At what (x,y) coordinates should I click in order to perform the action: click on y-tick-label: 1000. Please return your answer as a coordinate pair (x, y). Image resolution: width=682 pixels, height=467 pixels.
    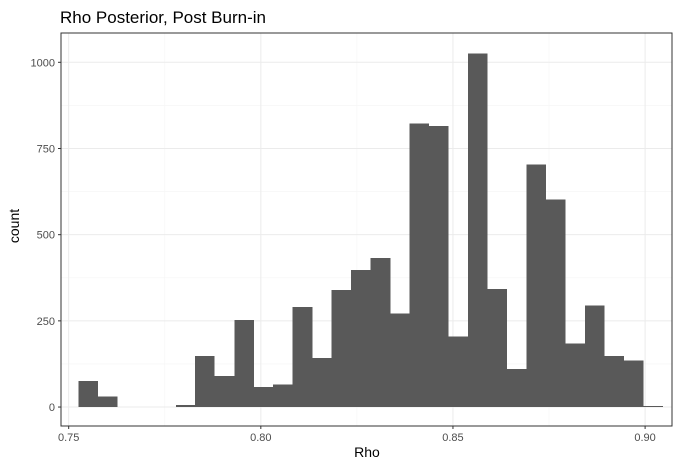
    Looking at the image, I should click on (43, 63).